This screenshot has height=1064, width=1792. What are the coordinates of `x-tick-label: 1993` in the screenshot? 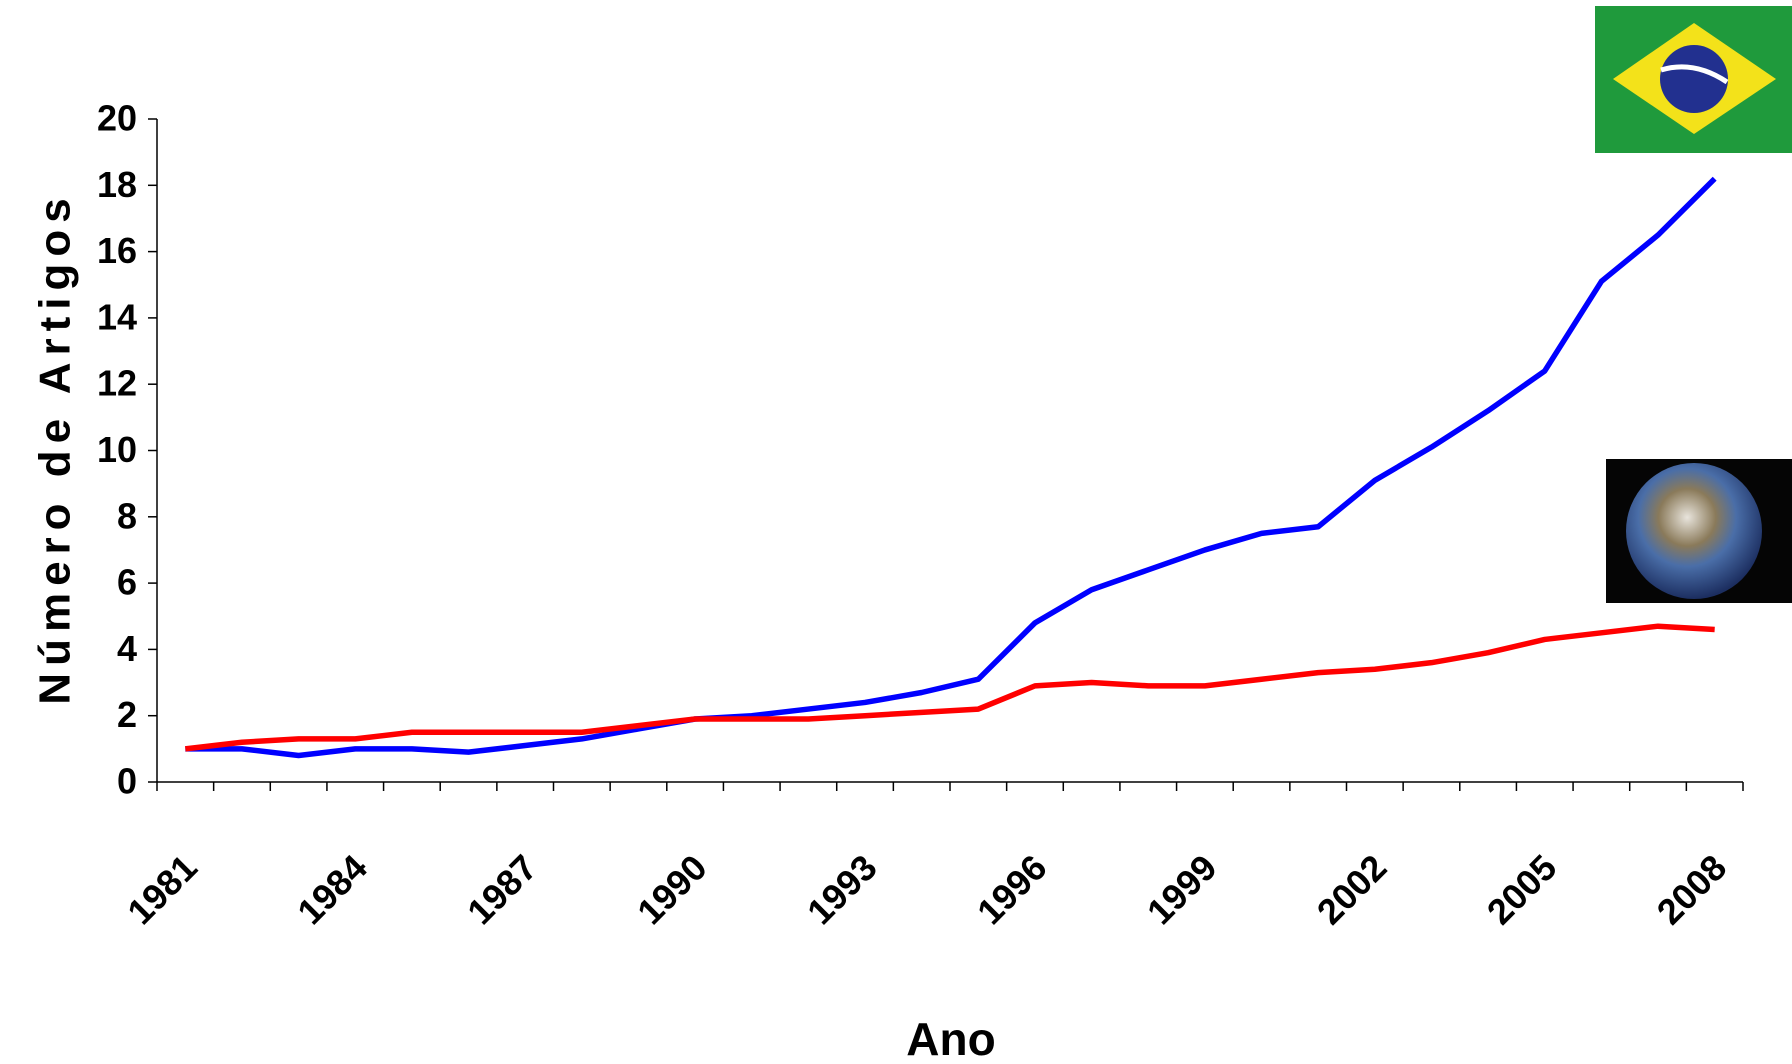 It's located at (842, 890).